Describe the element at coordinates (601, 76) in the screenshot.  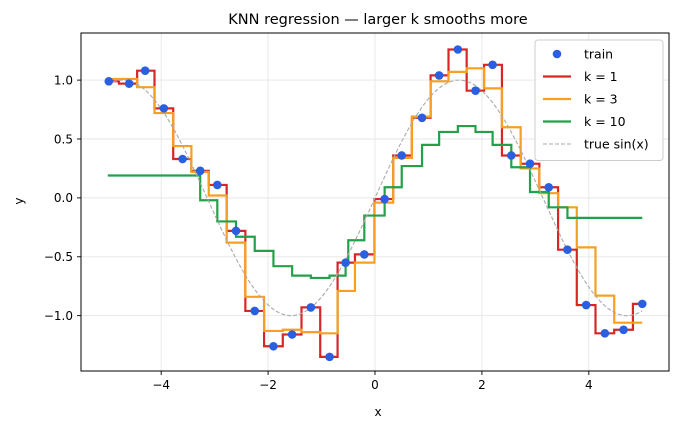
I see `legend-label: k = 1` at that location.